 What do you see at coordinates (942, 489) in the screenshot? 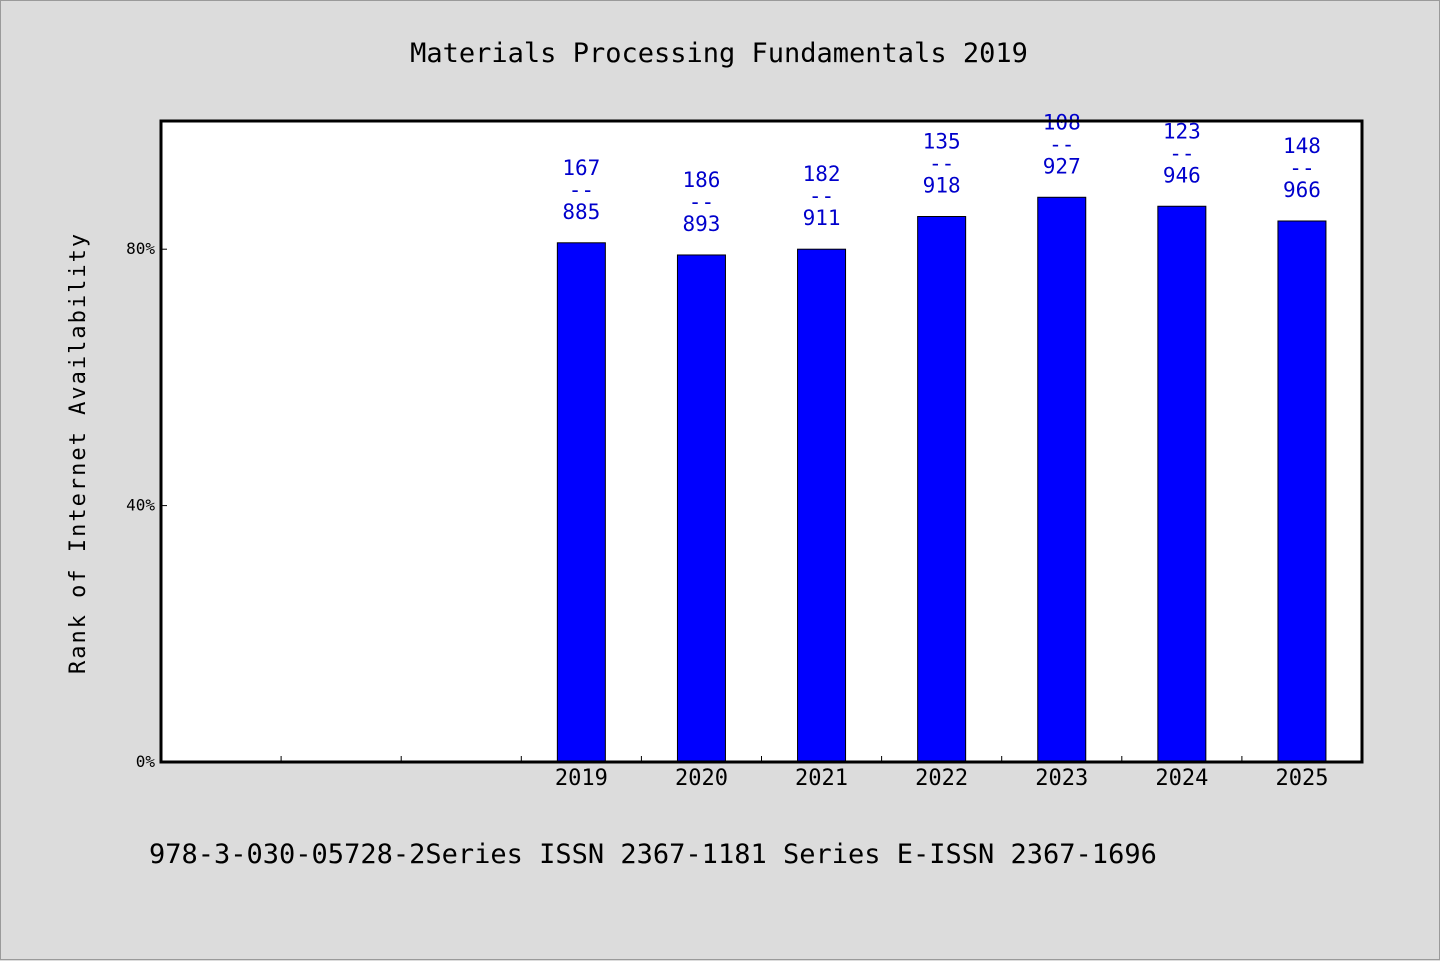
I see `bar-2022` at bounding box center [942, 489].